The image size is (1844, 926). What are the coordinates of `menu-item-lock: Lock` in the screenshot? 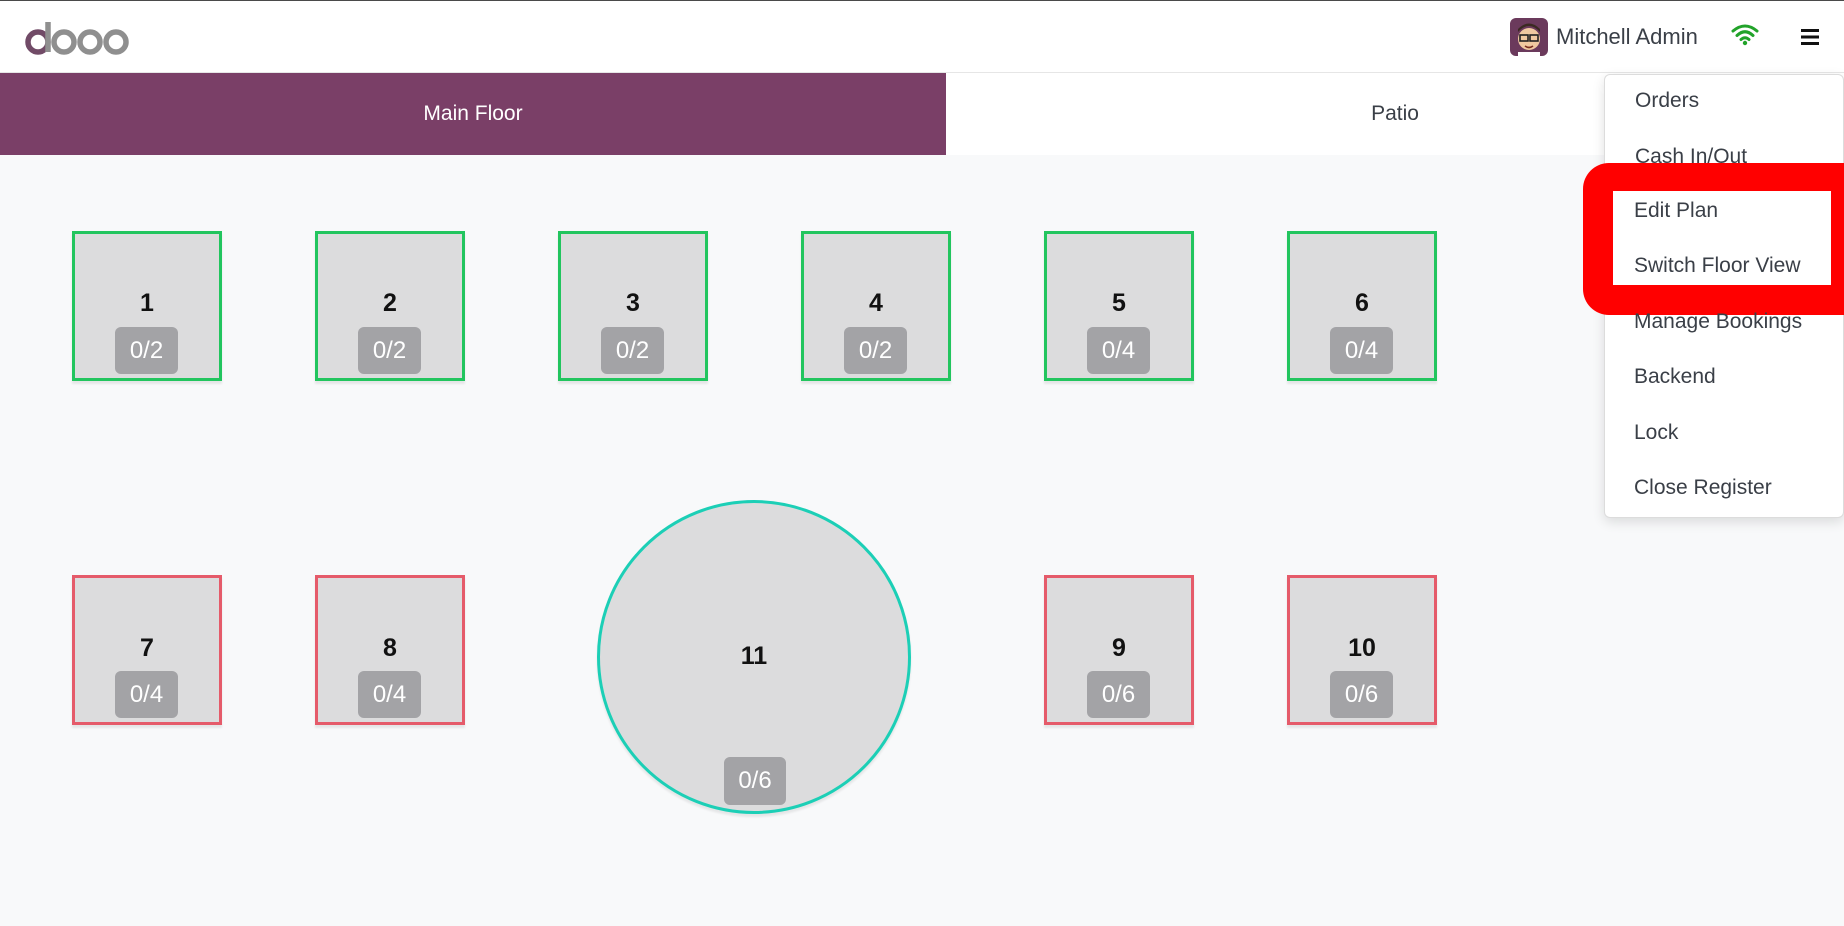 It's located at (1656, 432).